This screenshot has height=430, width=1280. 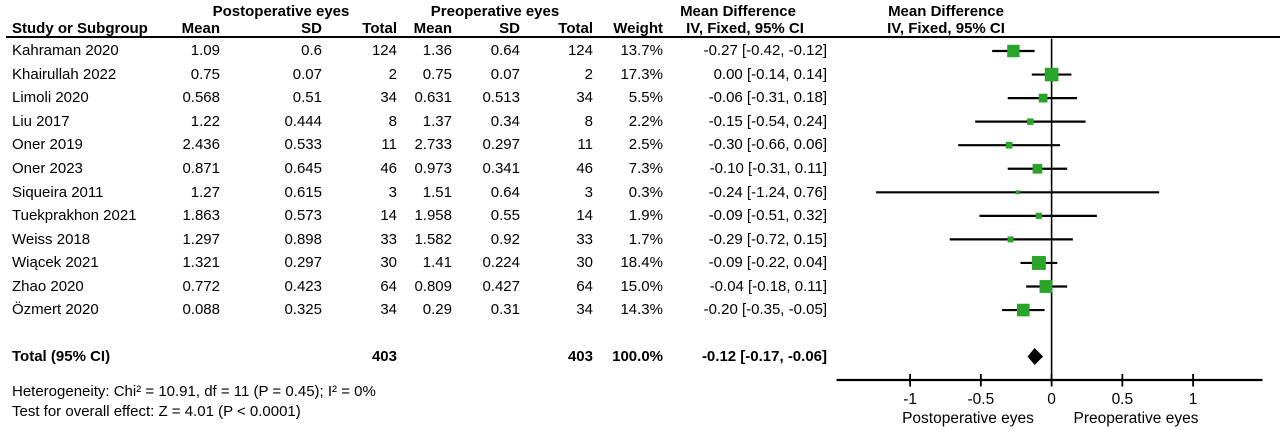 I want to click on cell-sd1: 0.645, so click(x=303, y=168).